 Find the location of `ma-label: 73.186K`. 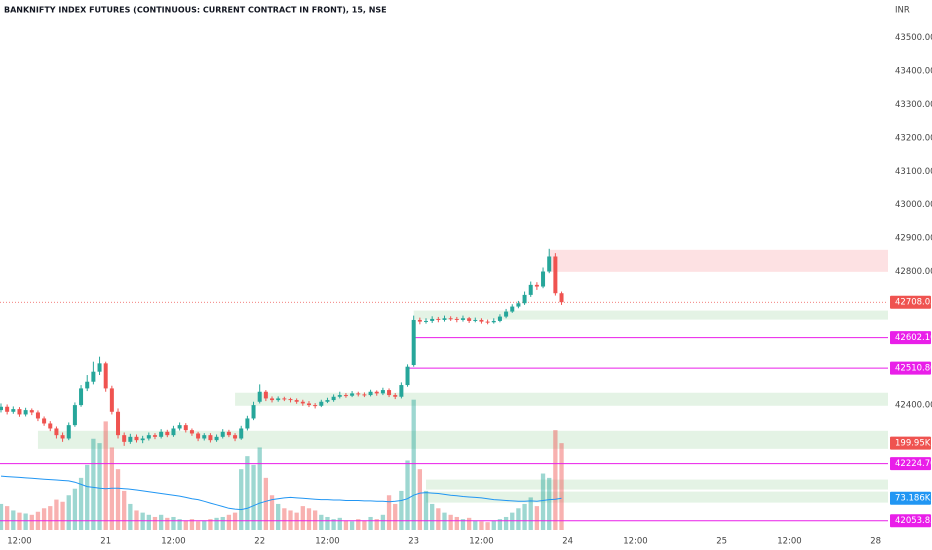

ma-label: 73.186K is located at coordinates (913, 499).